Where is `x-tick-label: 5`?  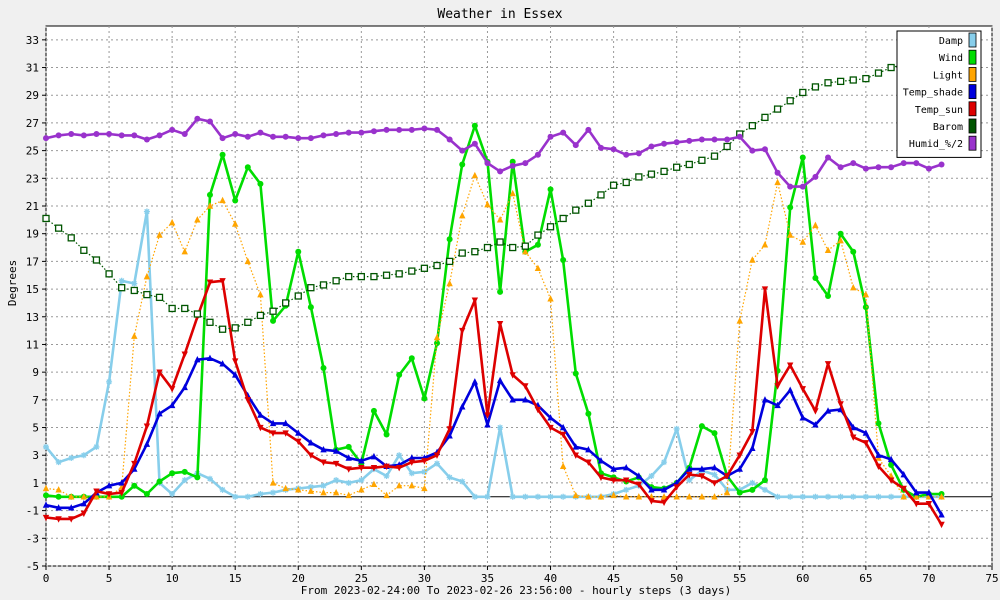 x-tick-label: 5 is located at coordinates (109, 578).